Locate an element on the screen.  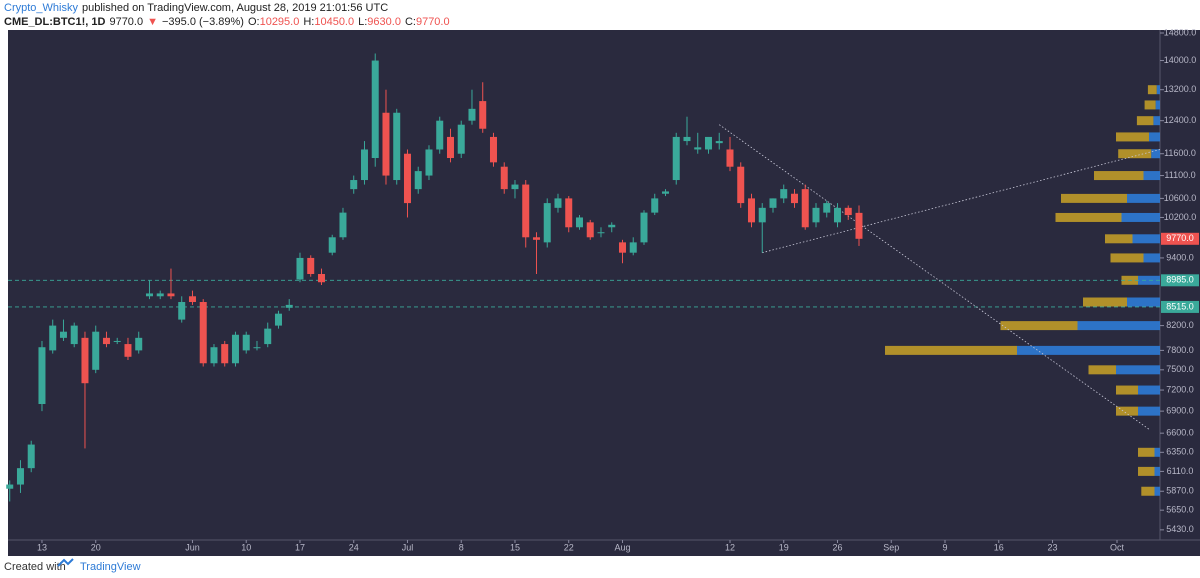
header-text: O: is located at coordinates (254, 22).